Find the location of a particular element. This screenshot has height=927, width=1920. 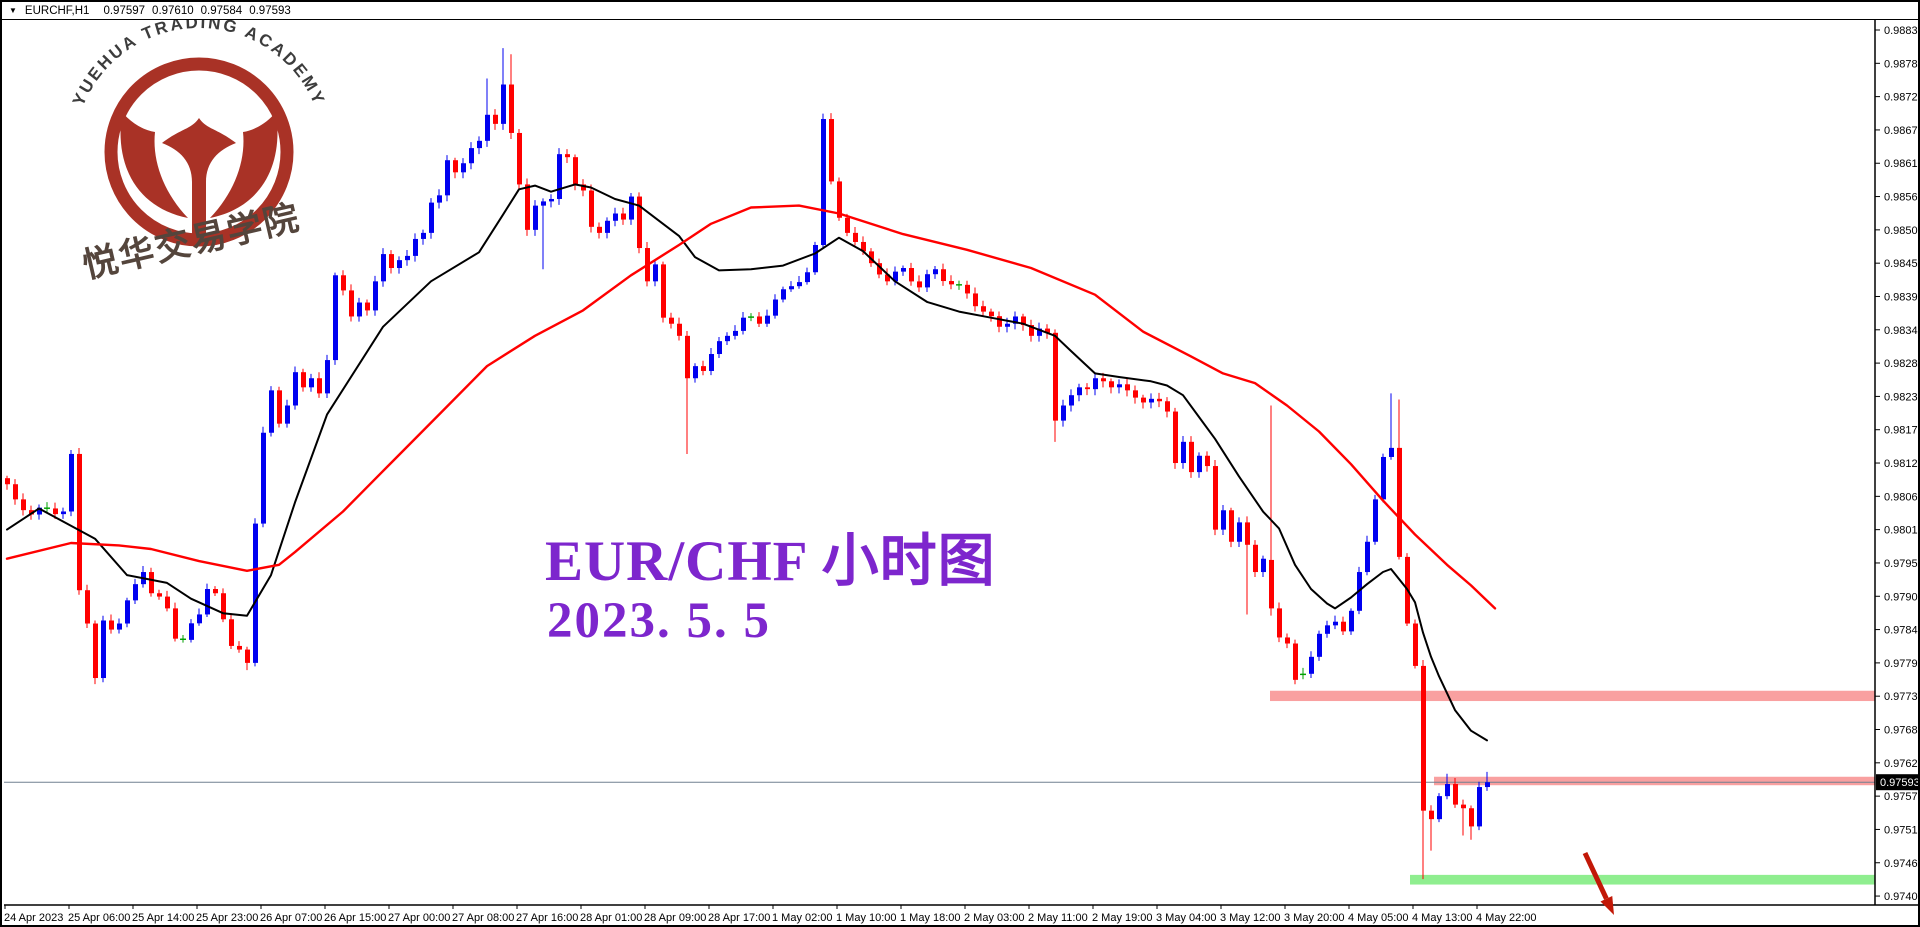

price-axis-label: 0.98120 is located at coordinates (1902, 464).